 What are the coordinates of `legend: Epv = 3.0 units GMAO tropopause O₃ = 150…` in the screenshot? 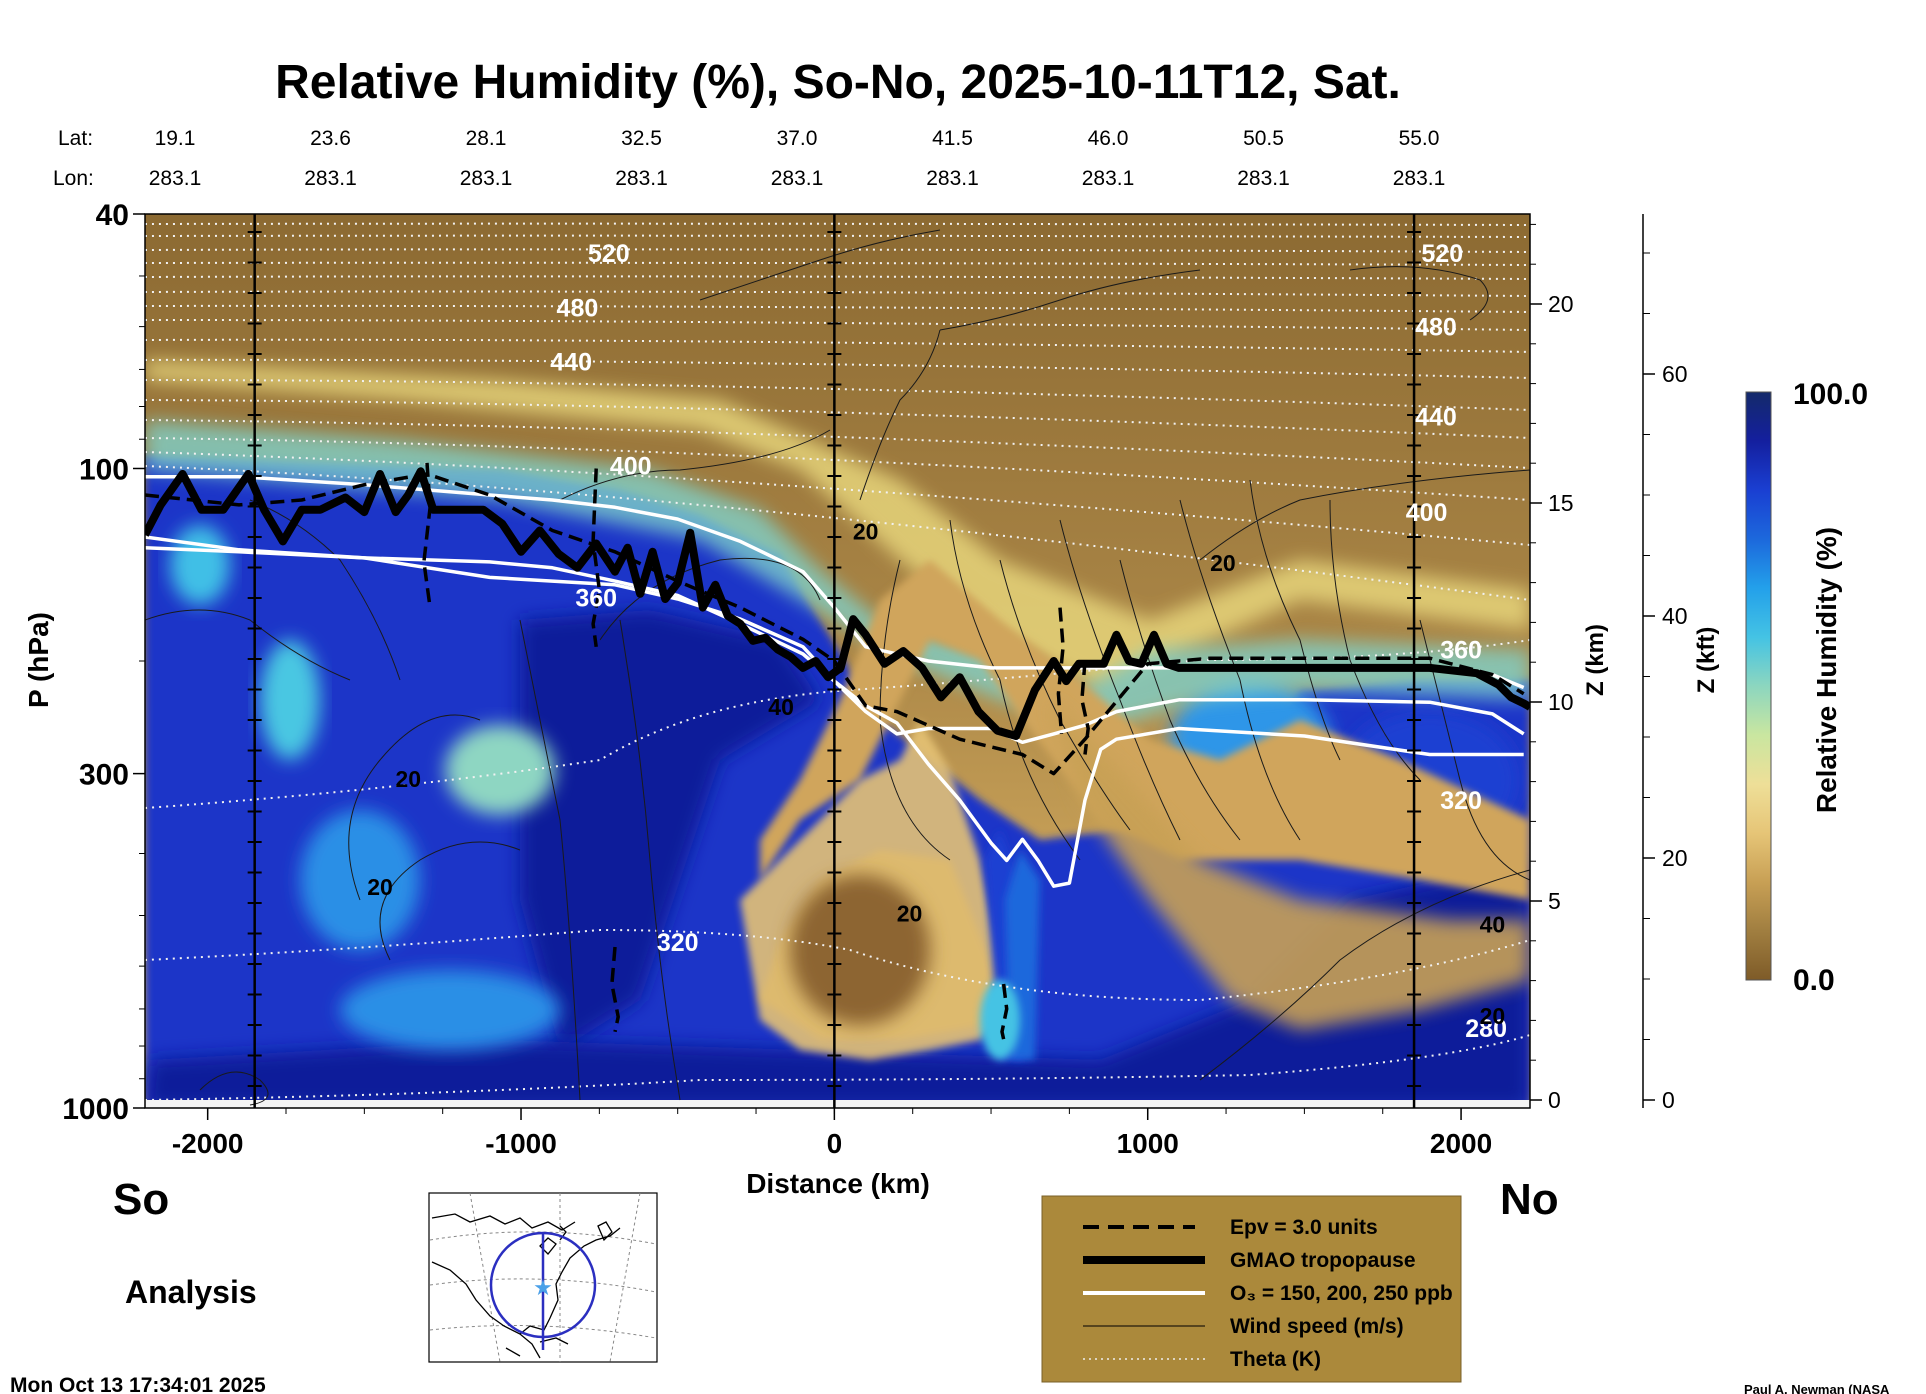 It's located at (1251, 1289).